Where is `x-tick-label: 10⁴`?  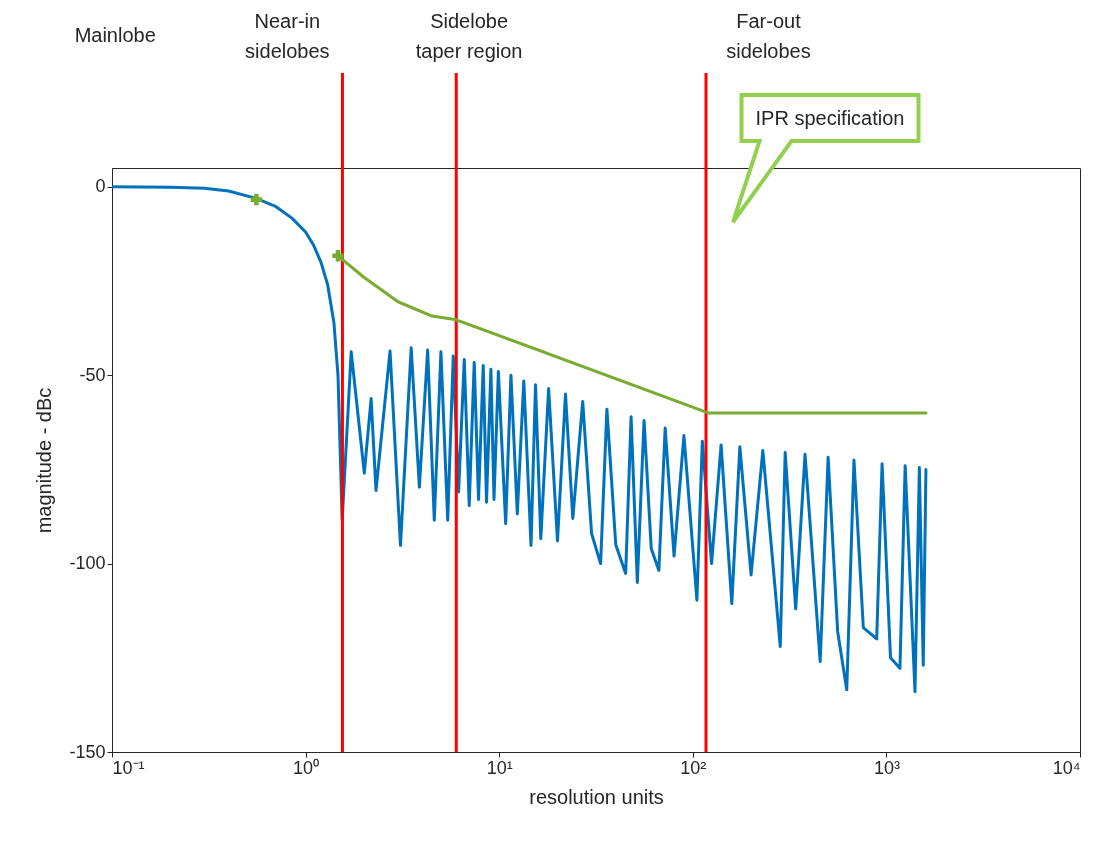 x-tick-label: 10⁴ is located at coordinates (1066, 767).